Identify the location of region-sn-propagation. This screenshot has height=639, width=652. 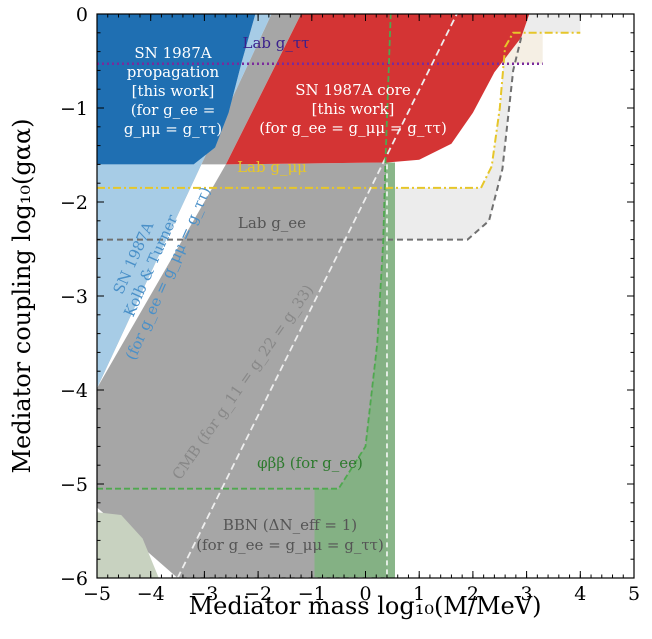
(176, 89).